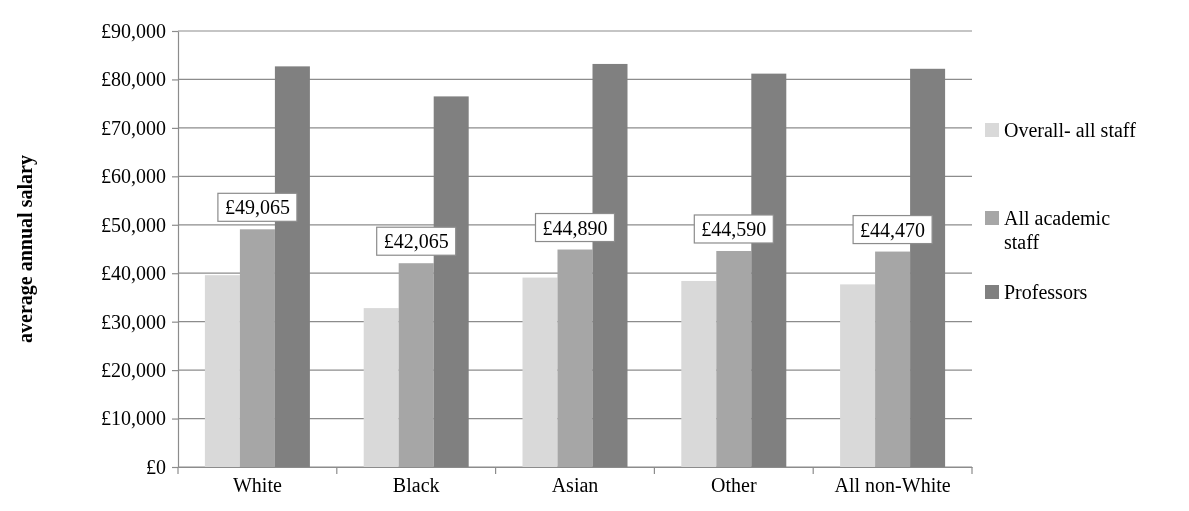 This screenshot has width=1189, height=511. What do you see at coordinates (133, 127) in the screenshot?
I see `y-tick-label: £70,000` at bounding box center [133, 127].